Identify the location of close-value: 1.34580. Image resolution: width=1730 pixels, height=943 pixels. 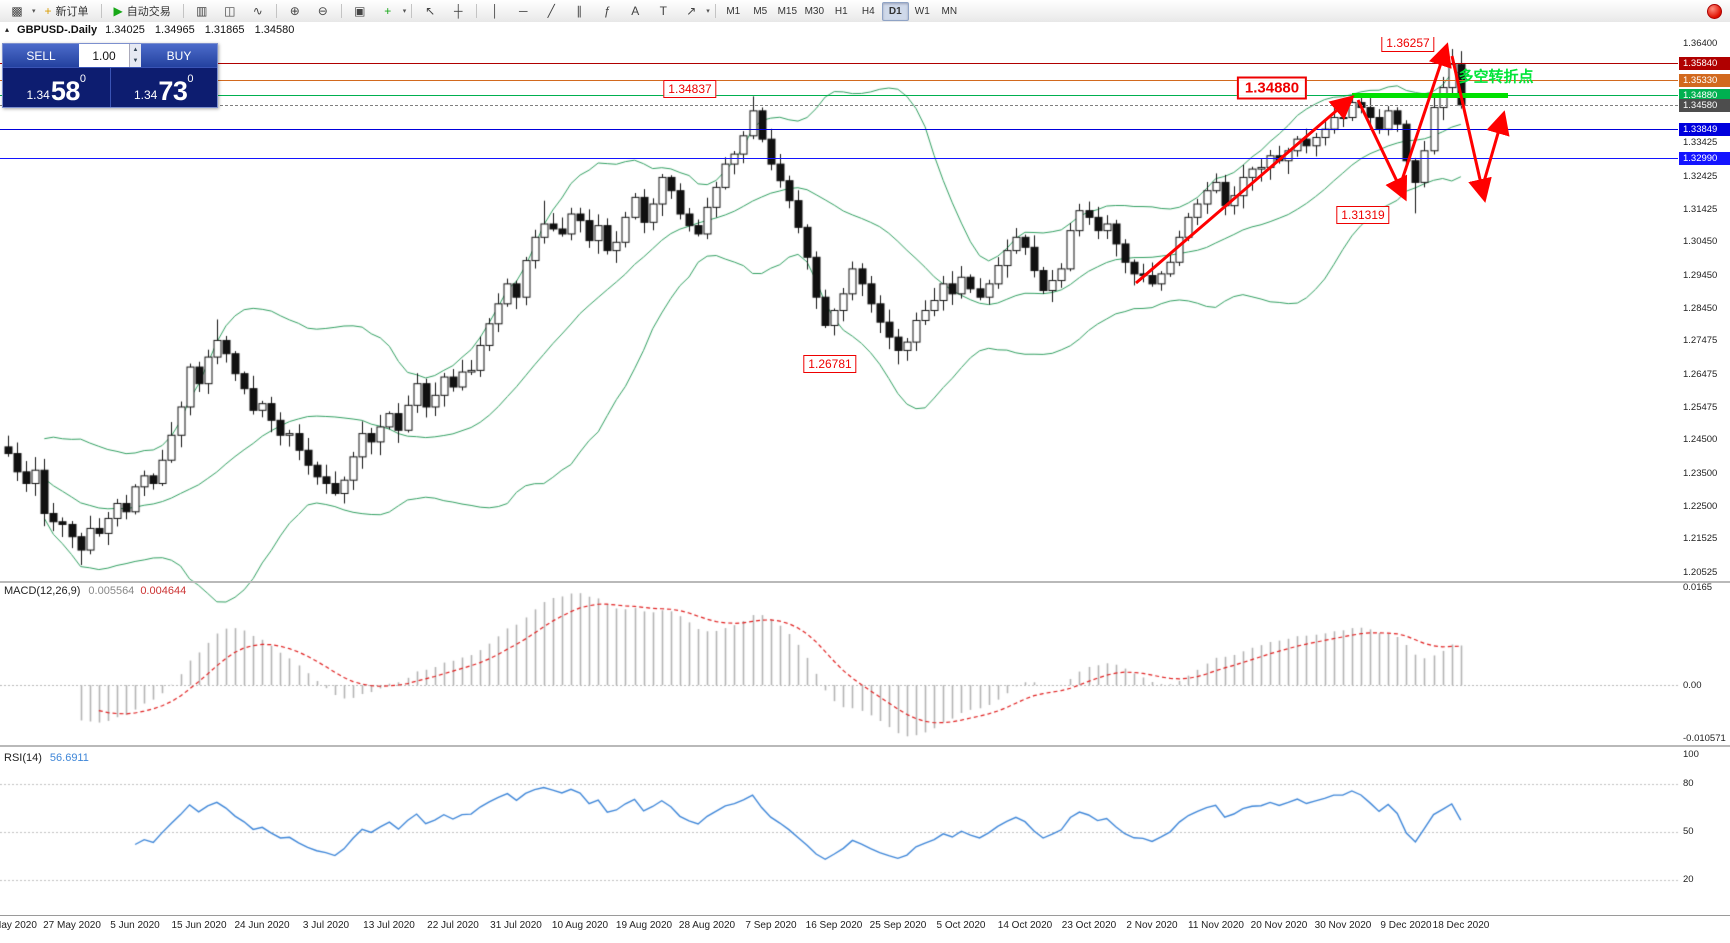
(274, 29).